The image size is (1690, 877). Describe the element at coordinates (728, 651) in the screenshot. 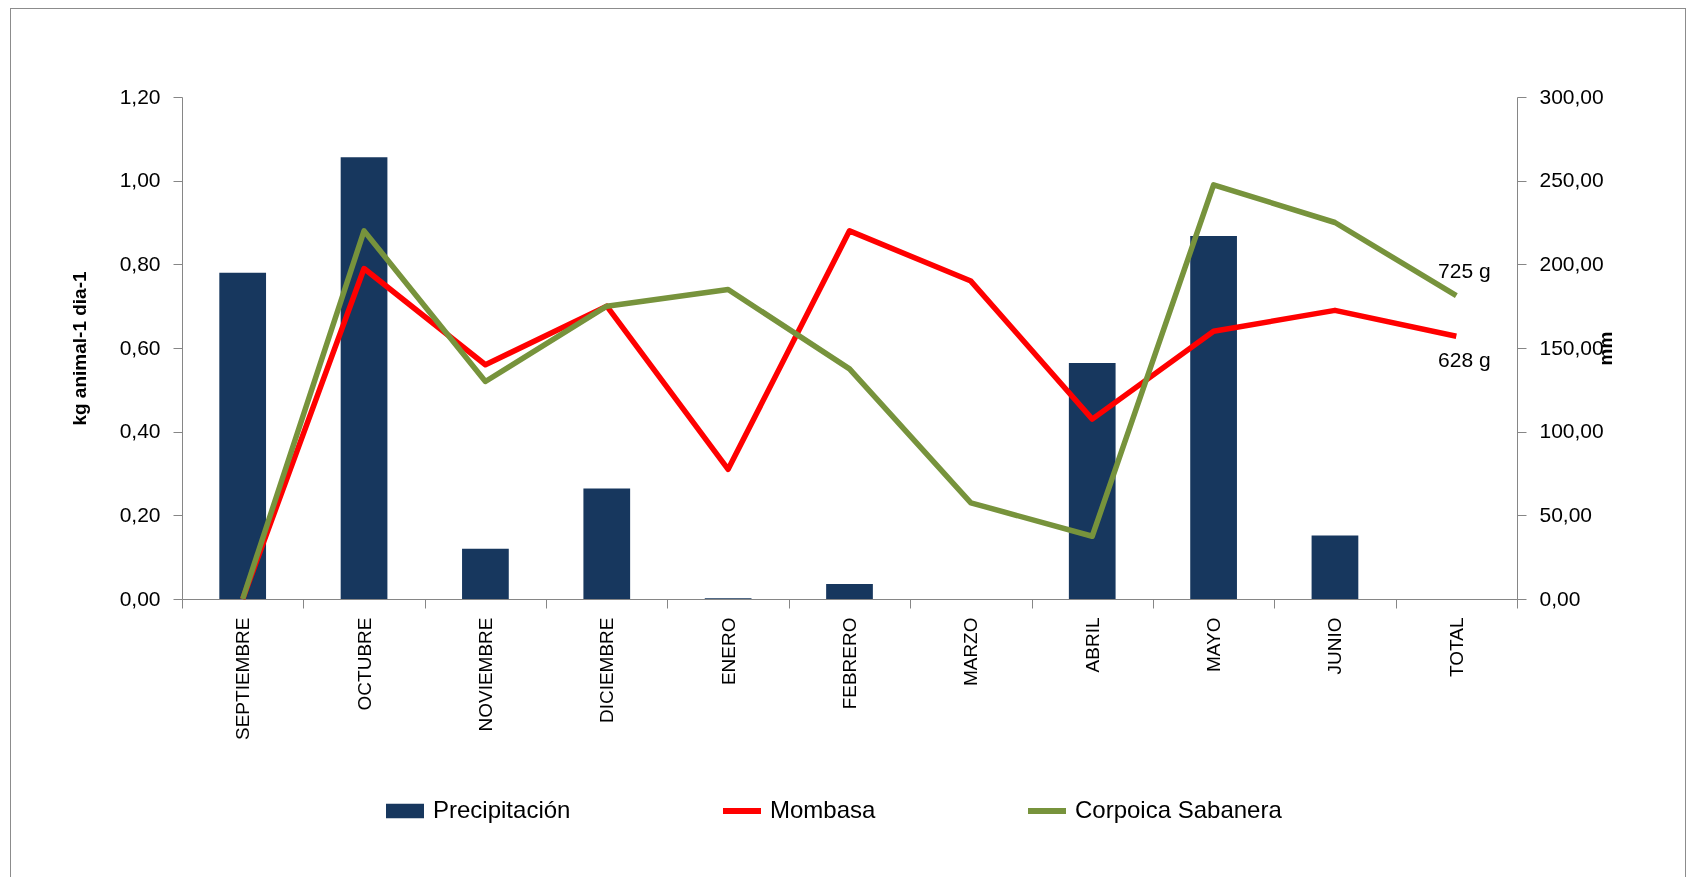

I see `x-tick-label: ENERO` at that location.